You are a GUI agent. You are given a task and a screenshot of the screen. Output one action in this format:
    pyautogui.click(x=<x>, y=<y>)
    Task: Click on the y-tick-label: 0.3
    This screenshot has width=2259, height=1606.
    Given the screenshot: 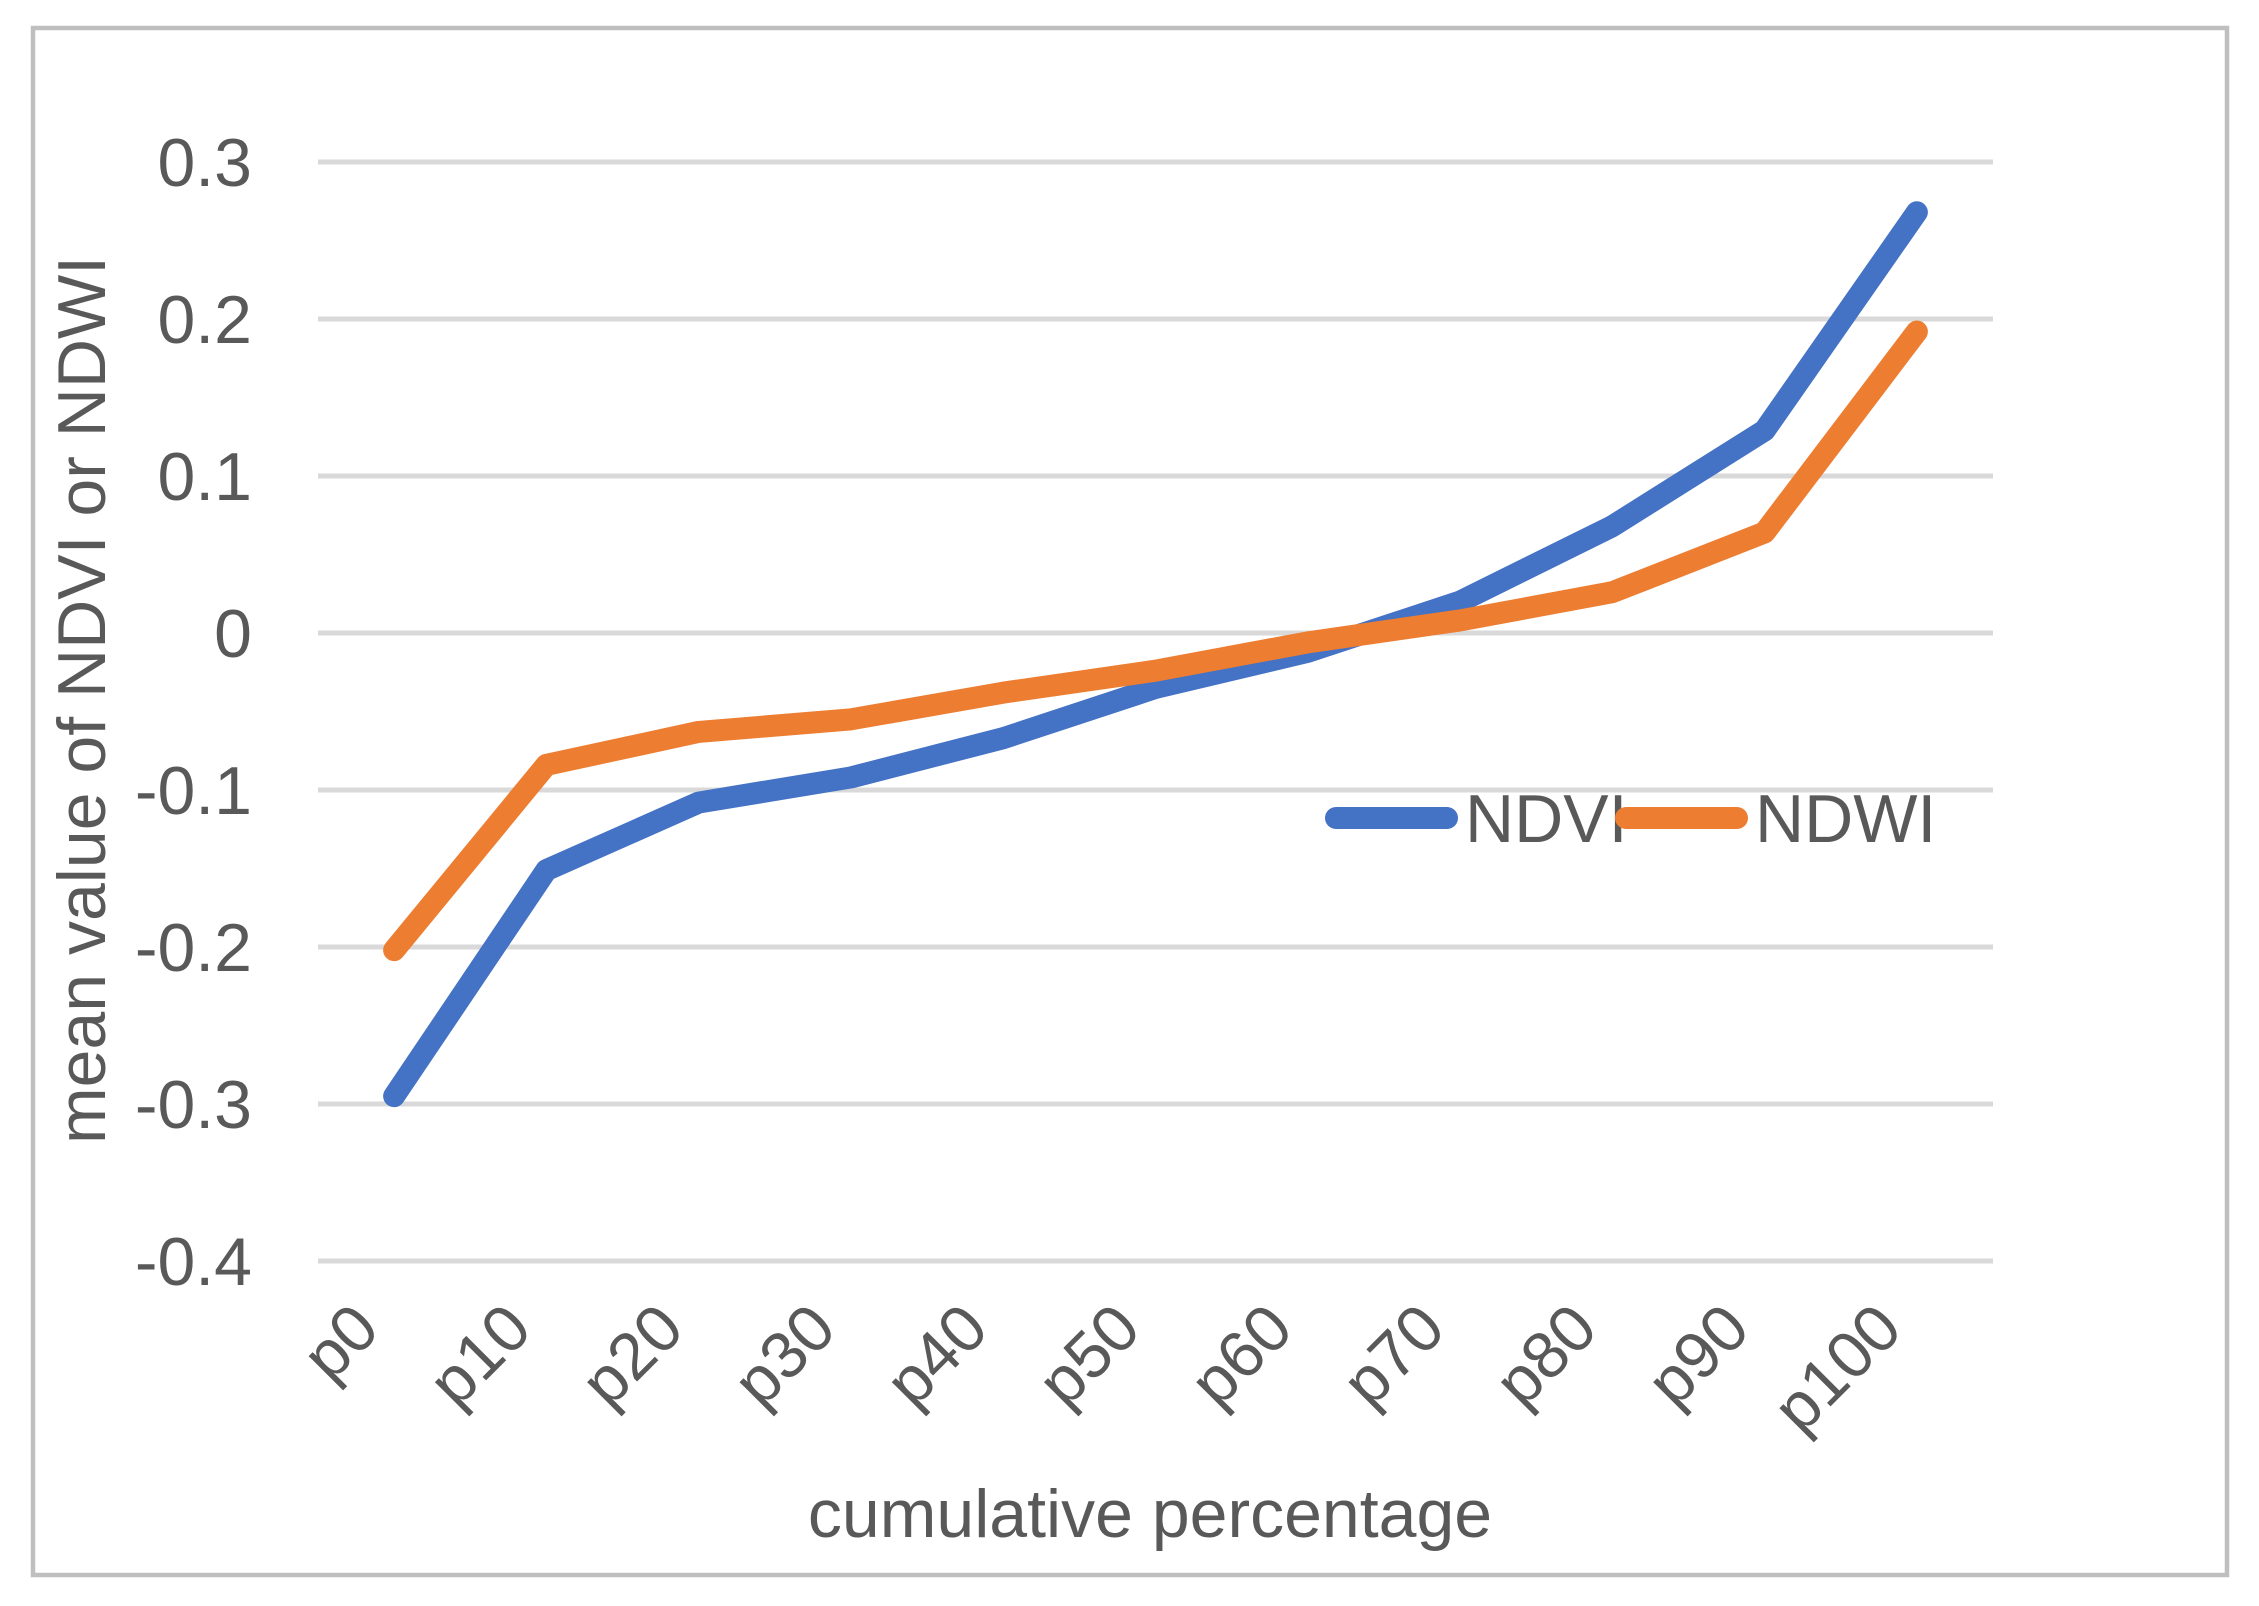 What is the action you would take?
    pyautogui.click(x=204, y=163)
    